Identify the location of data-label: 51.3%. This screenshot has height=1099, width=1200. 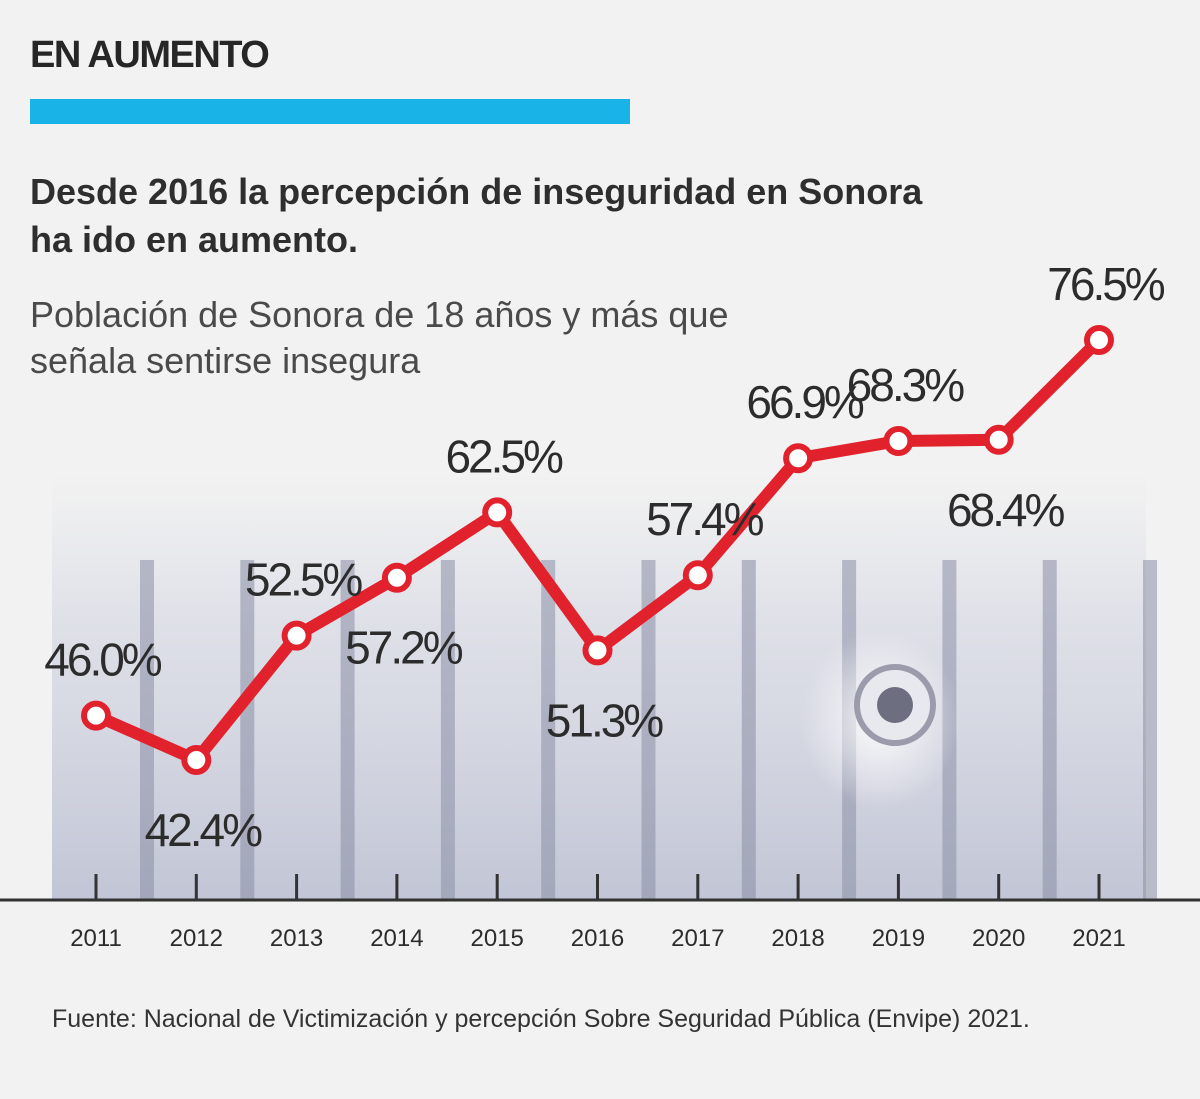
(605, 720).